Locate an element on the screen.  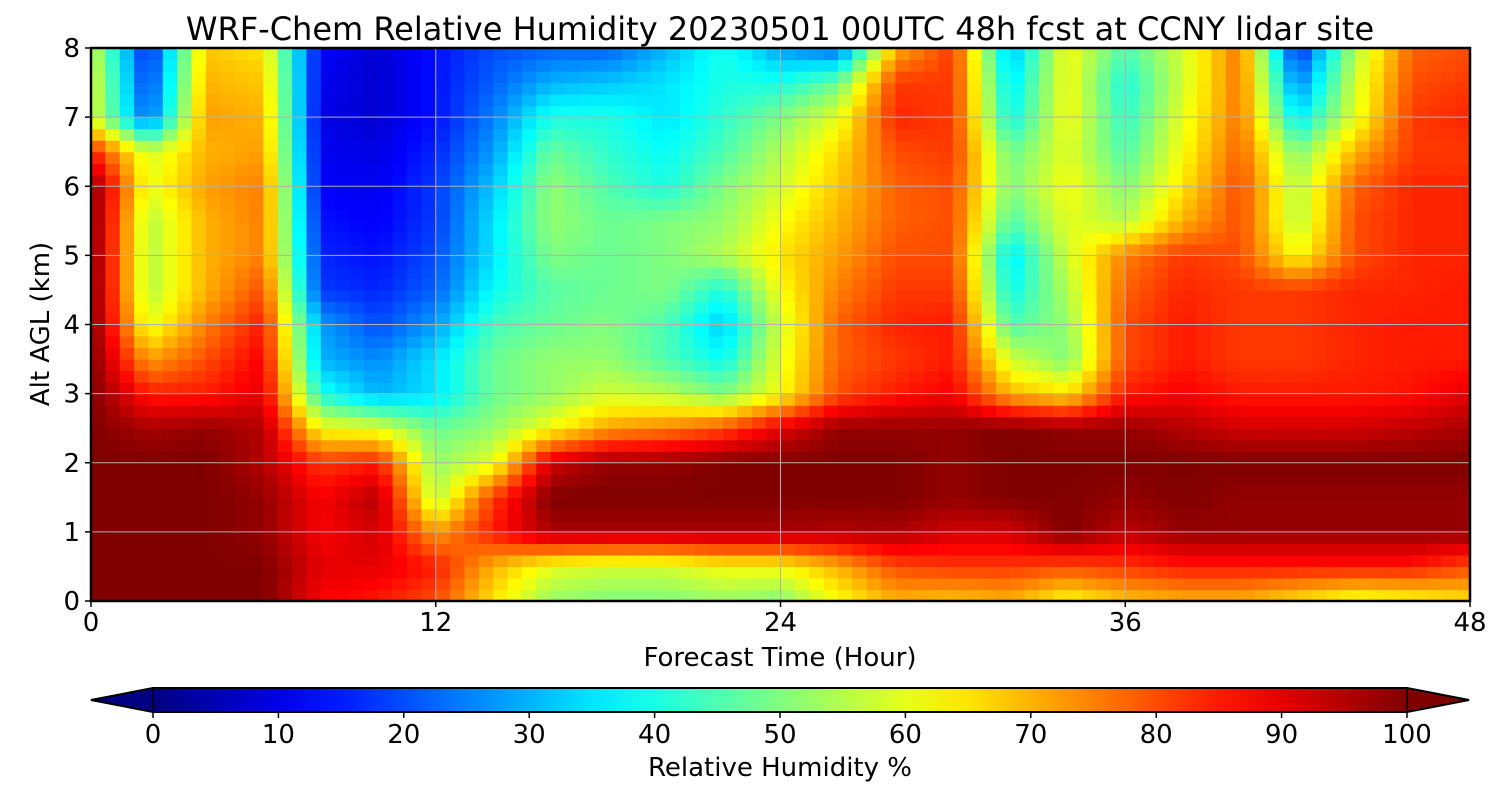
y-tick-label: 5 is located at coordinates (71, 256).